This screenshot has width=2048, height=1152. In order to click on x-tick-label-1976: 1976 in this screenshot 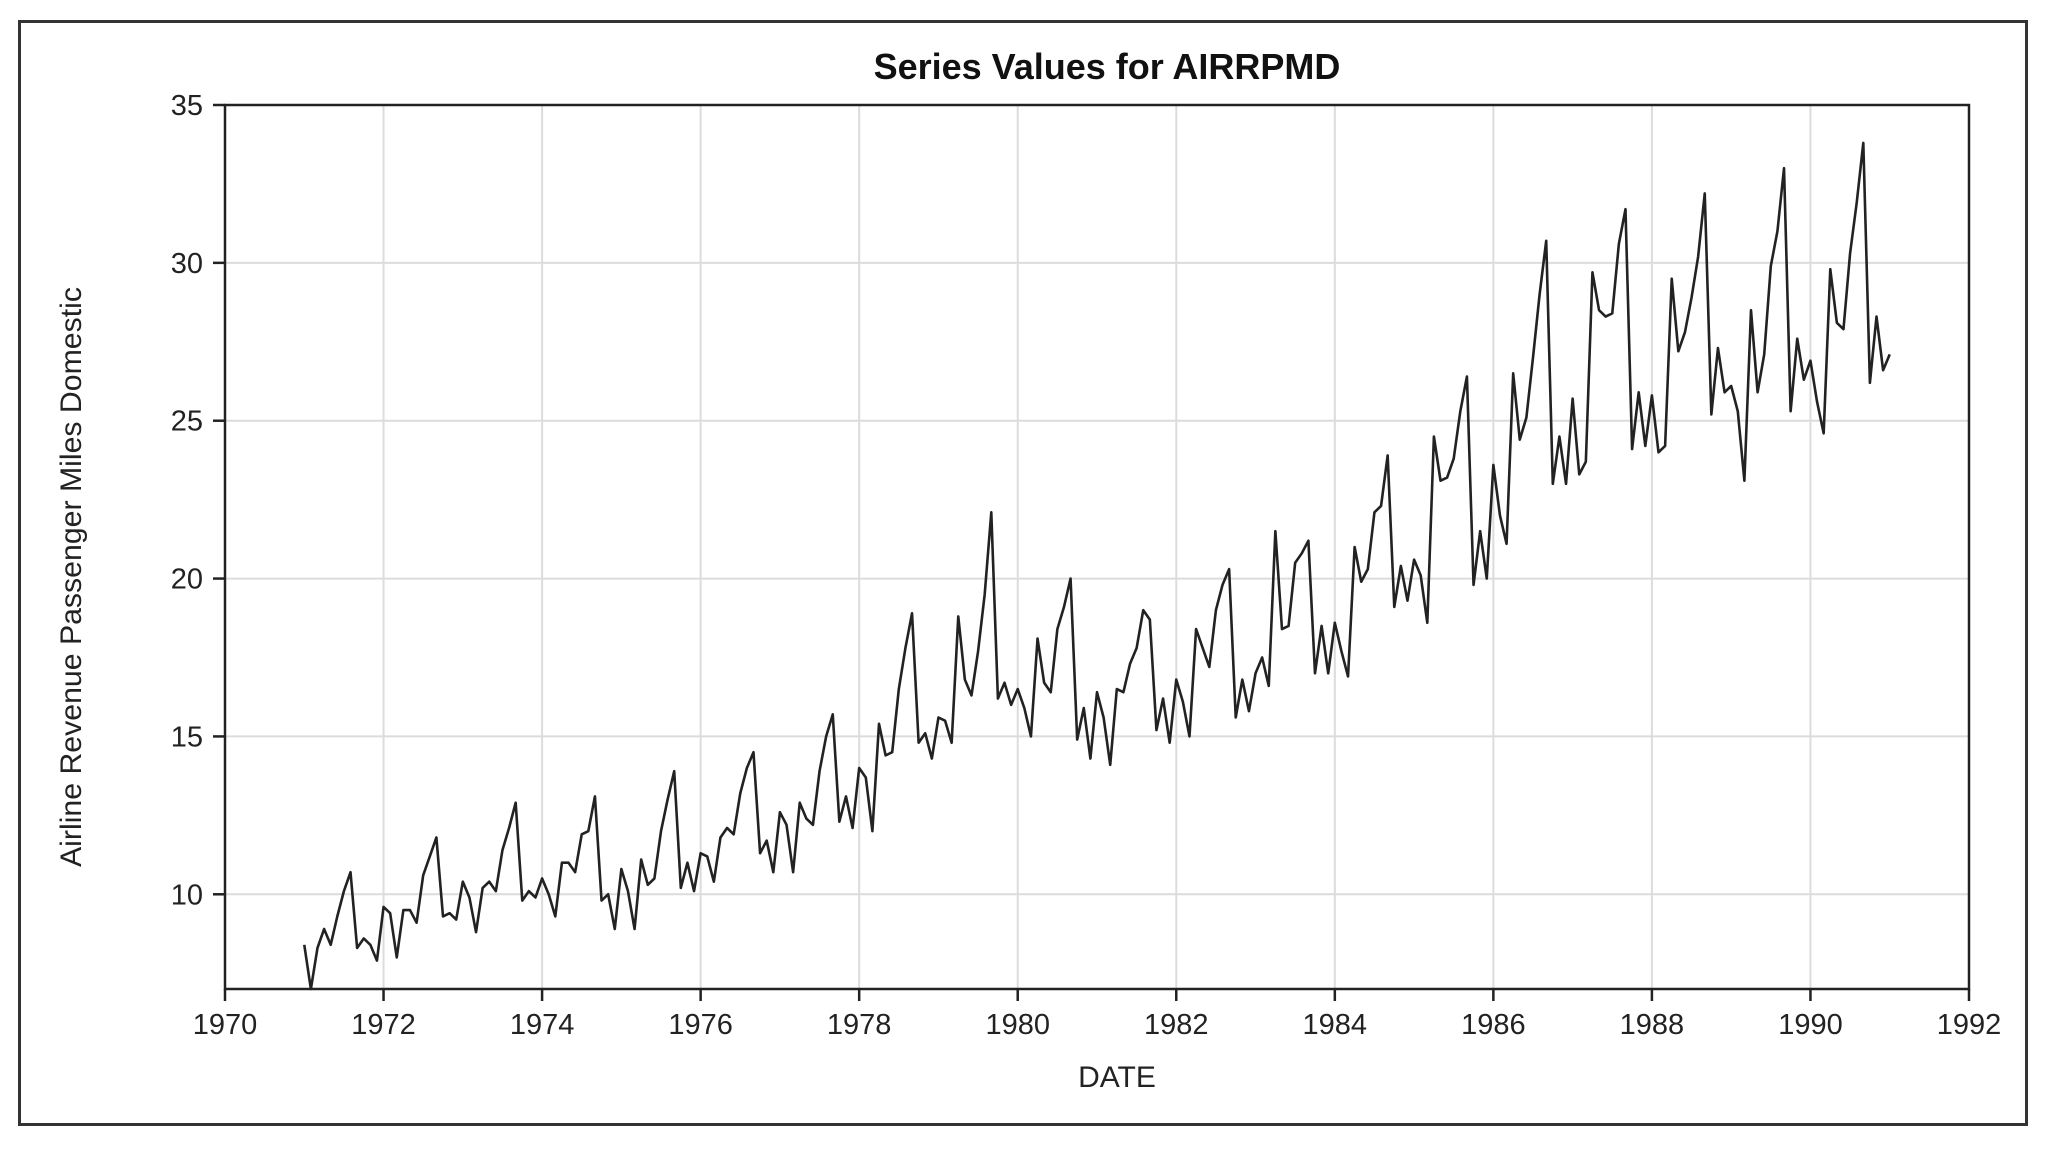, I will do `click(700, 1025)`.